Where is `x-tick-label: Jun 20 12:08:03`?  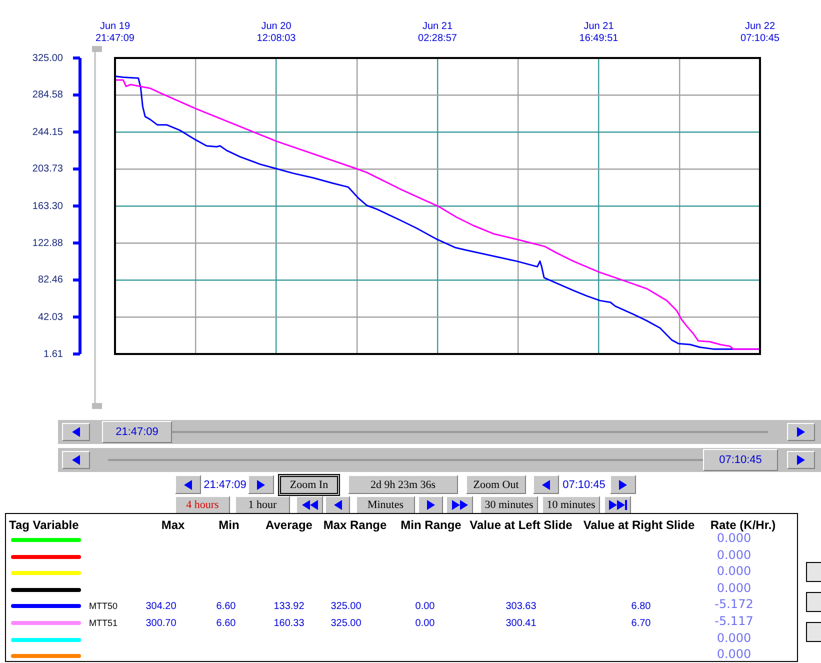 x-tick-label: Jun 20 12:08:03 is located at coordinates (276, 32).